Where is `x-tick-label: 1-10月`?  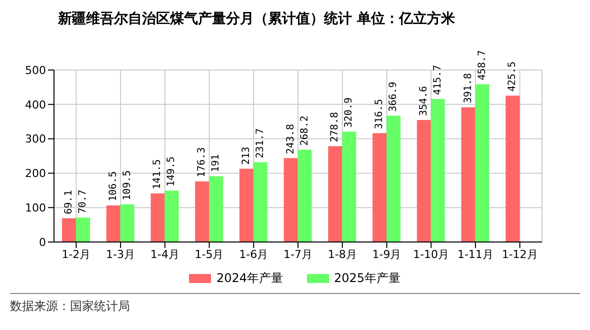 x-tick-label: 1-10月 is located at coordinates (431, 254).